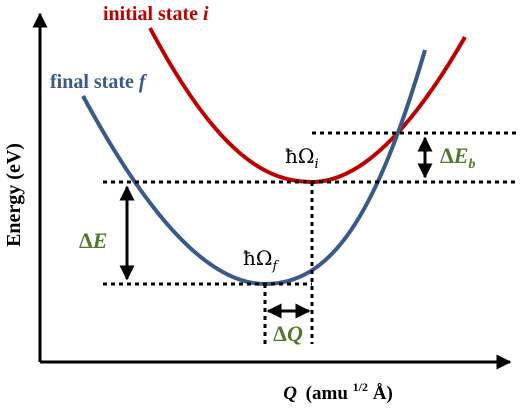 The image size is (520, 416). What do you see at coordinates (100, 240) in the screenshot?
I see `delta-e-var: E` at bounding box center [100, 240].